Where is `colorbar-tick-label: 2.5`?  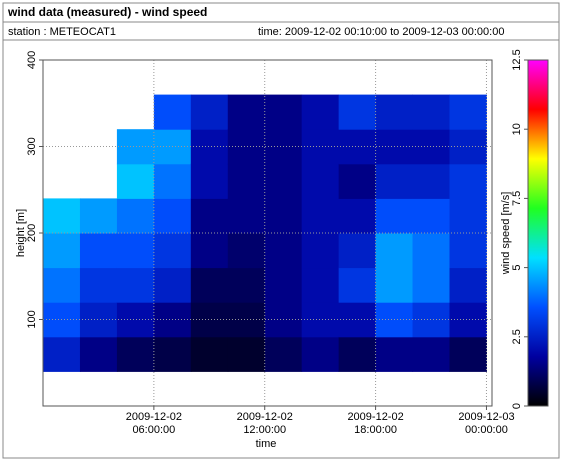 colorbar-tick-label: 2.5 is located at coordinates (517, 336).